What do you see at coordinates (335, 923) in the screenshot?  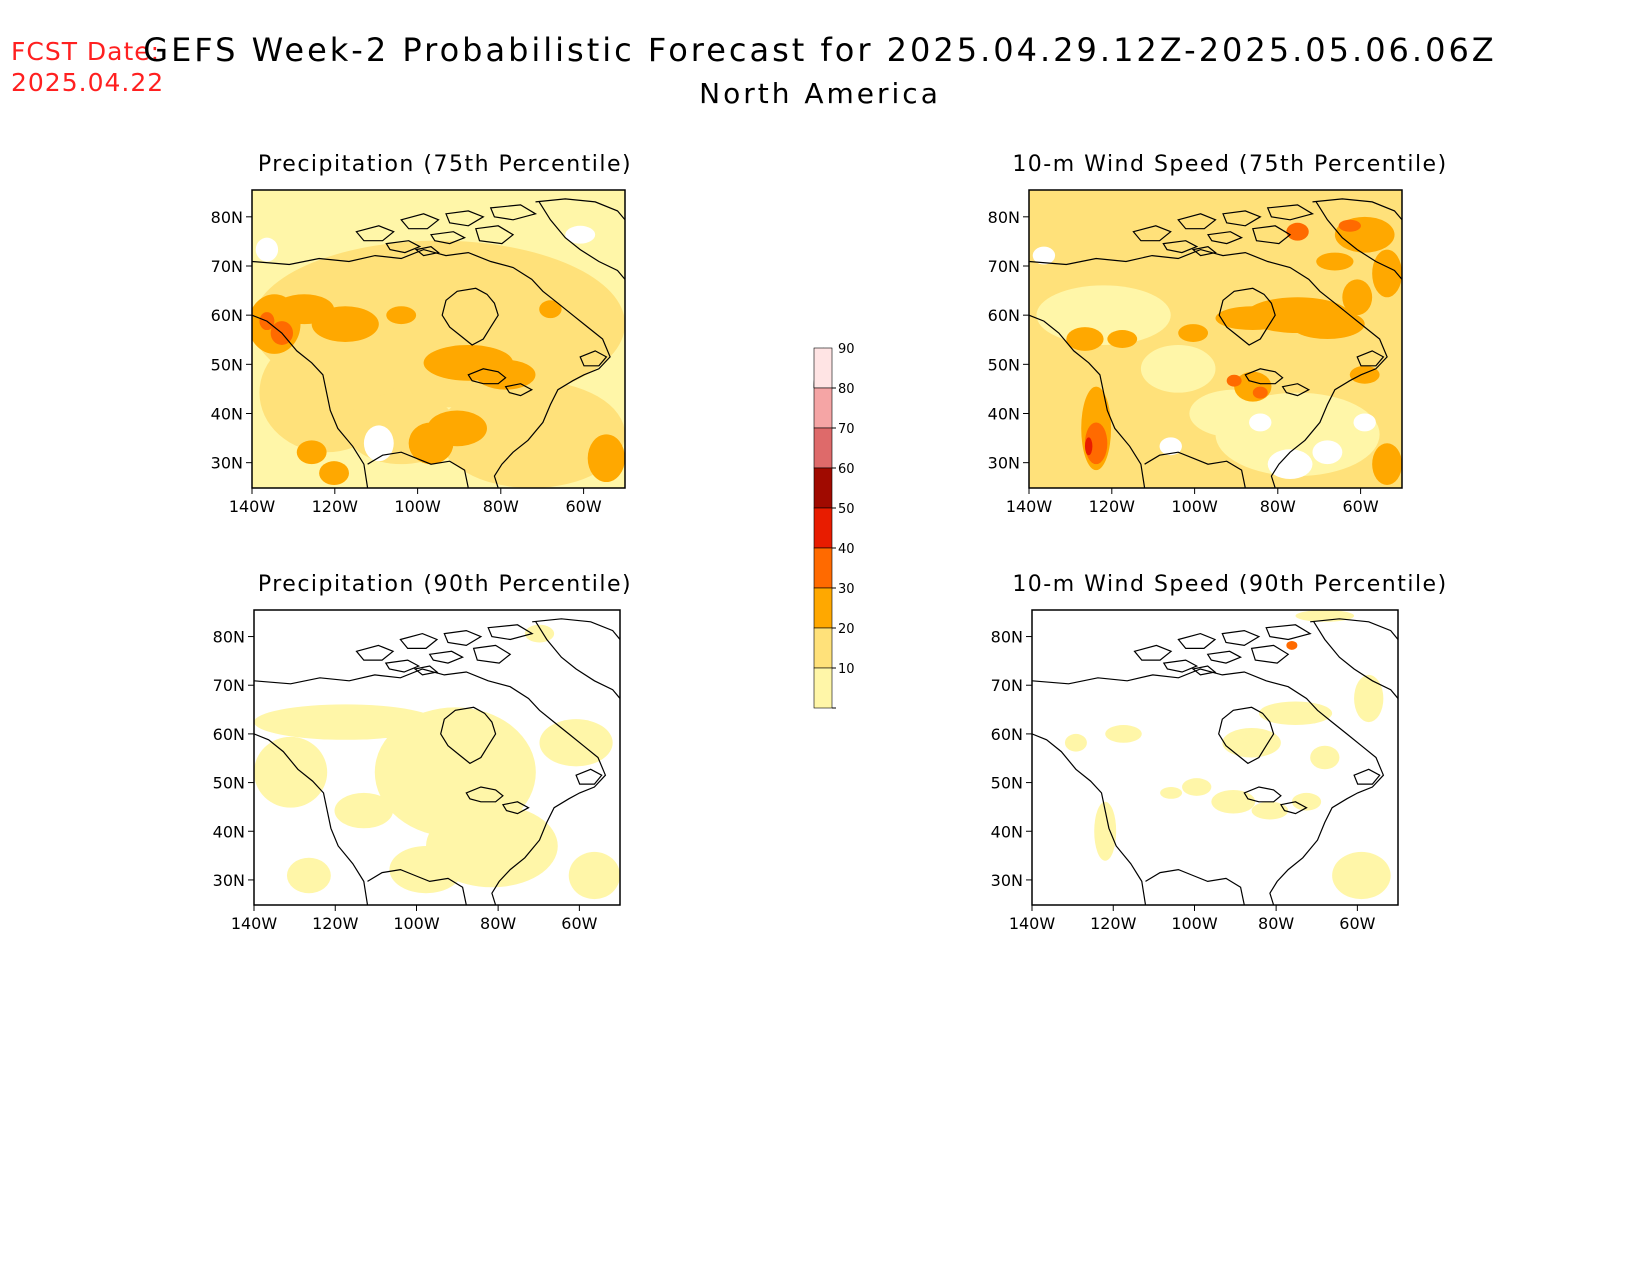 I see `lon-tick-label: 120W` at bounding box center [335, 923].